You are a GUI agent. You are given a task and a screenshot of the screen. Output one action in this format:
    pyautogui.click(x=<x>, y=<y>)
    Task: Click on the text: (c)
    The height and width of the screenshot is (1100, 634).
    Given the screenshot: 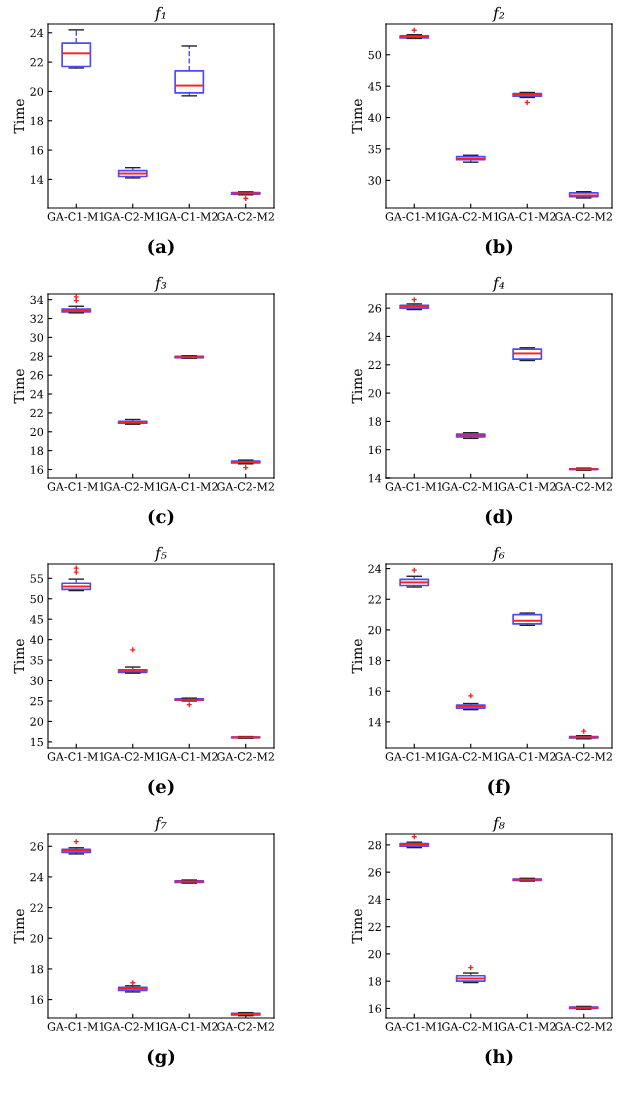 What is the action you would take?
    pyautogui.click(x=161, y=517)
    